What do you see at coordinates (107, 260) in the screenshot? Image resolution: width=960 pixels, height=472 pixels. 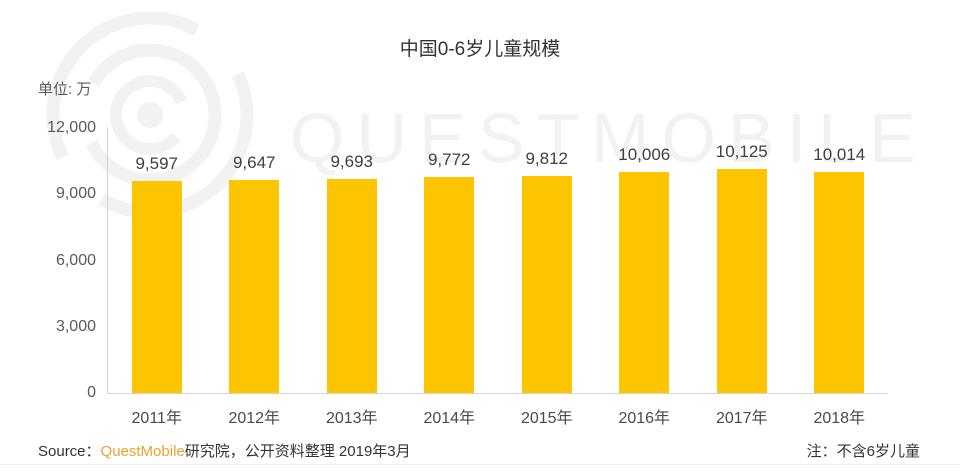 I see `y-axis-line` at bounding box center [107, 260].